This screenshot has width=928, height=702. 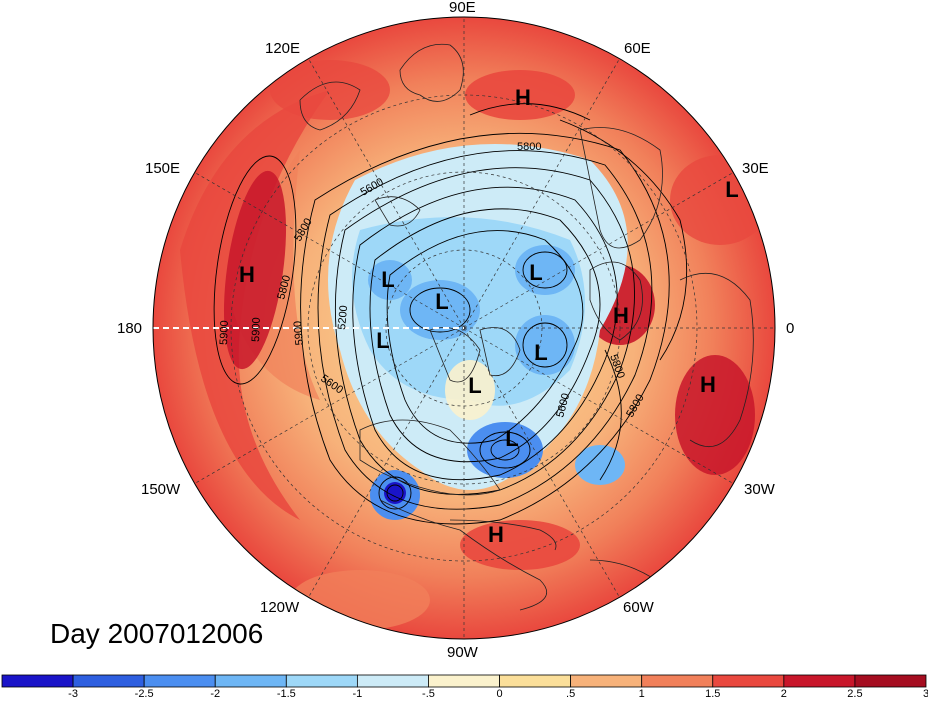 I want to click on lon-label-120w: 120W, so click(x=280, y=607).